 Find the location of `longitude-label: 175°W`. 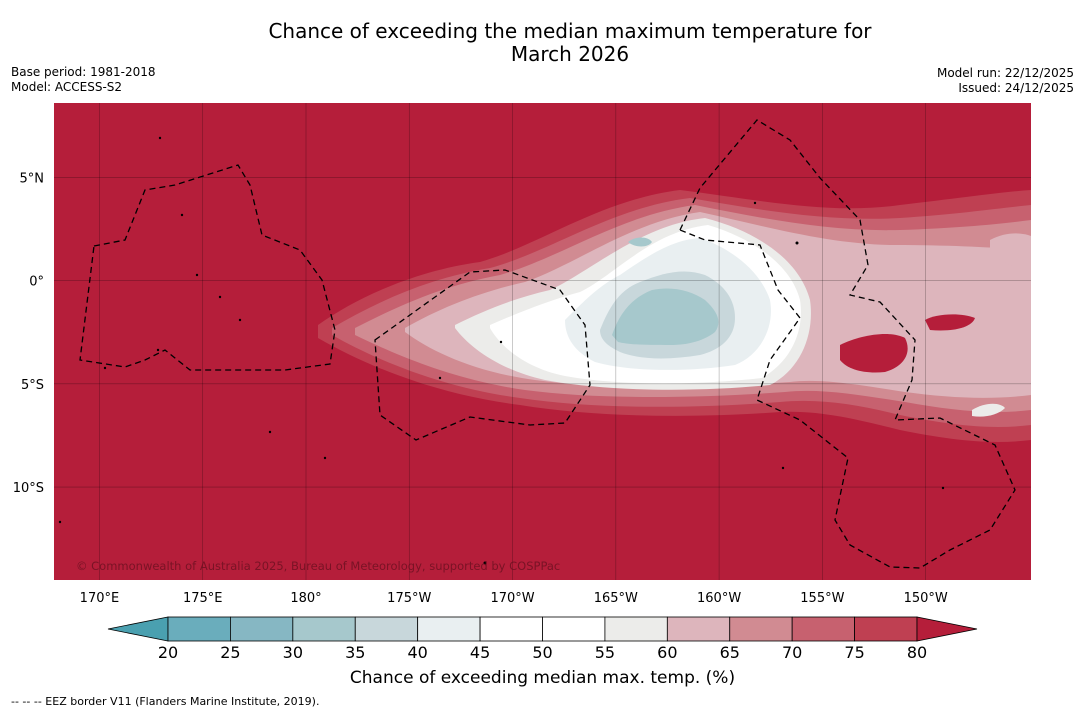

longitude-label: 175°W is located at coordinates (409, 598).